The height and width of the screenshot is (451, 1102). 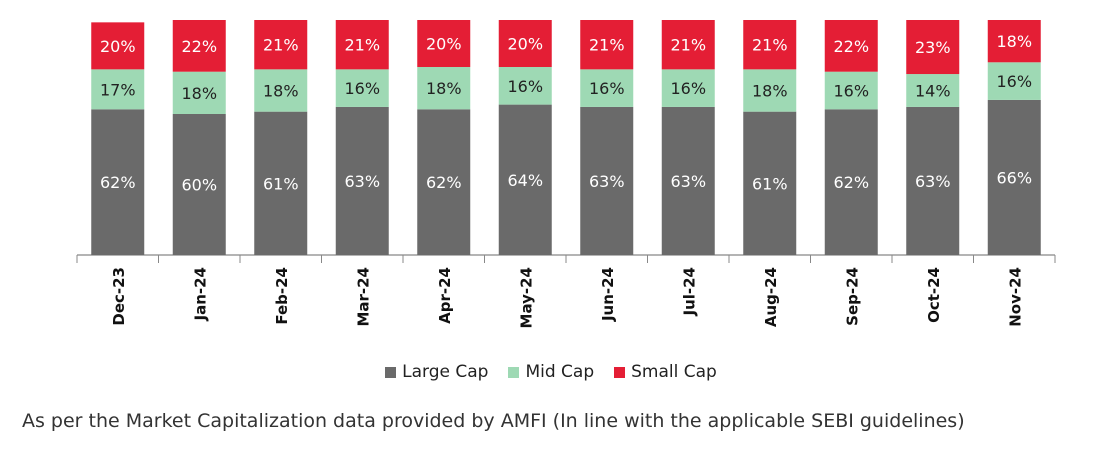 I want to click on legend-label-mid-cap: Mid Cap, so click(x=560, y=372).